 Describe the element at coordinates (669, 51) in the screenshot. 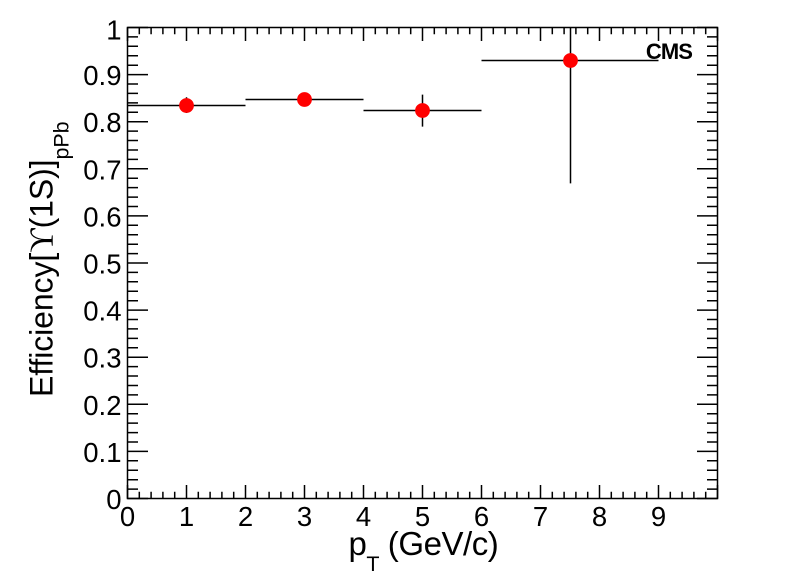

I see `svg-text: CMS` at that location.